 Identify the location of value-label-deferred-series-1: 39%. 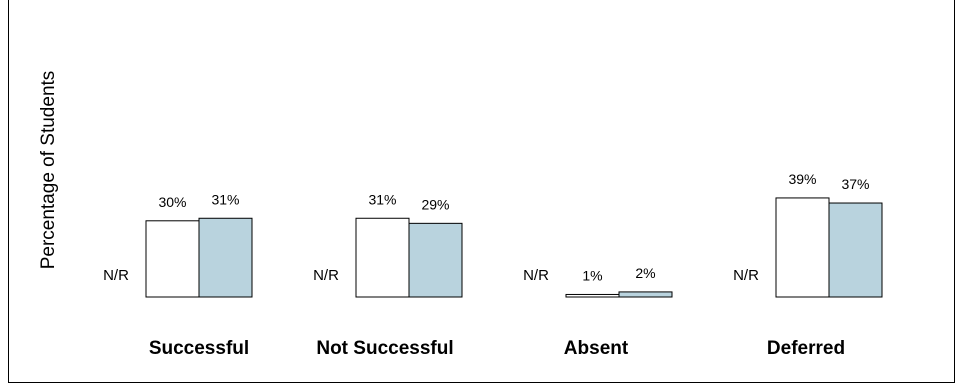
(802, 179).